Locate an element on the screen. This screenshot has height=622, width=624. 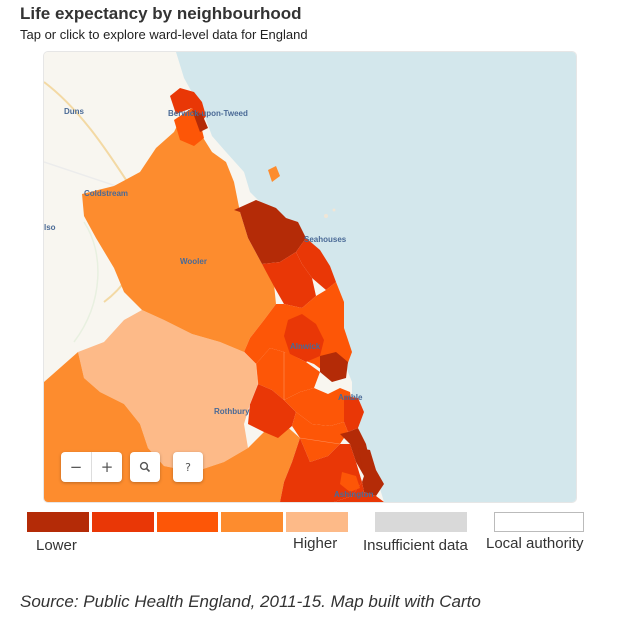
ward-amble-west is located at coordinates (318, 407).